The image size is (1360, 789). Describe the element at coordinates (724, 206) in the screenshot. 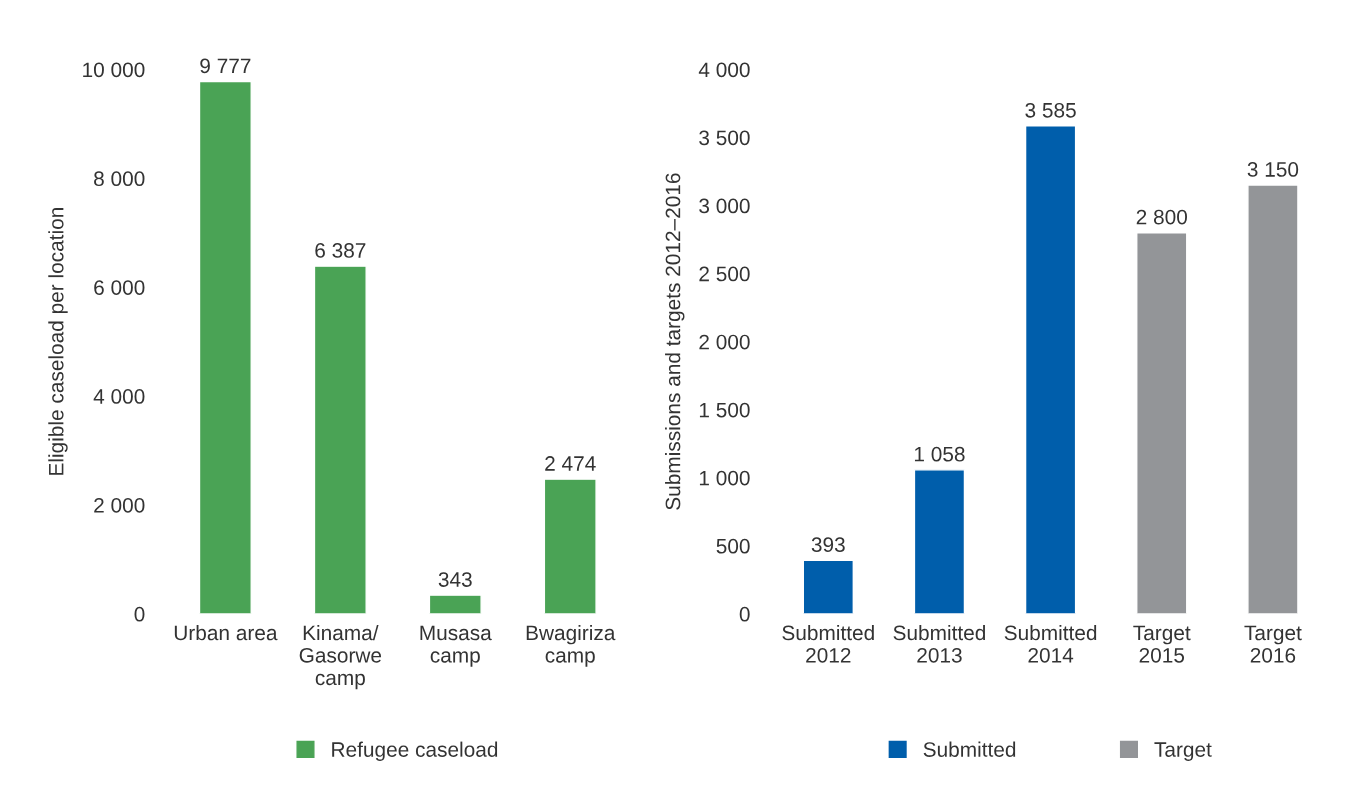

I see `y-tick-label: 3 000` at that location.